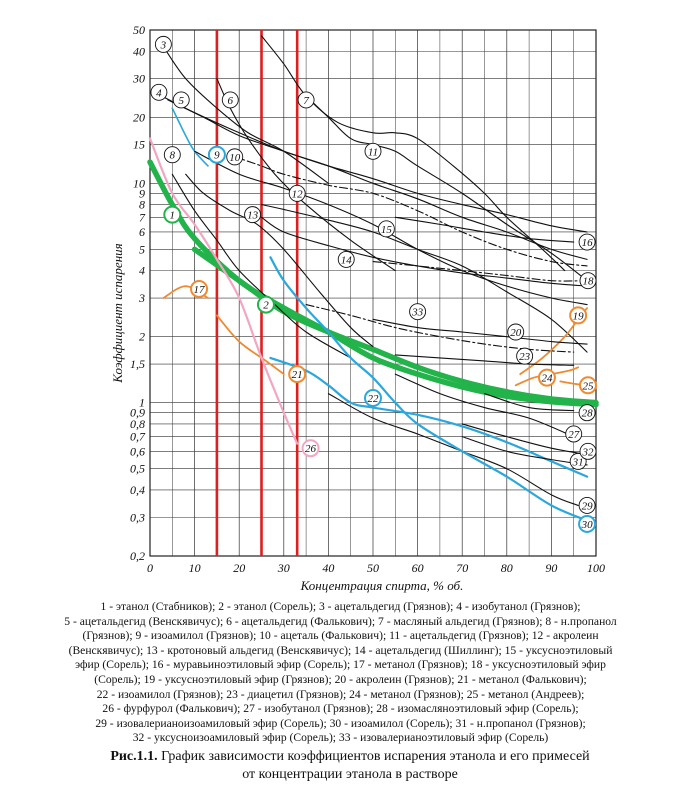 The image size is (681, 800). What do you see at coordinates (138, 79) in the screenshot?
I see `y-tick-label: 30` at bounding box center [138, 79].